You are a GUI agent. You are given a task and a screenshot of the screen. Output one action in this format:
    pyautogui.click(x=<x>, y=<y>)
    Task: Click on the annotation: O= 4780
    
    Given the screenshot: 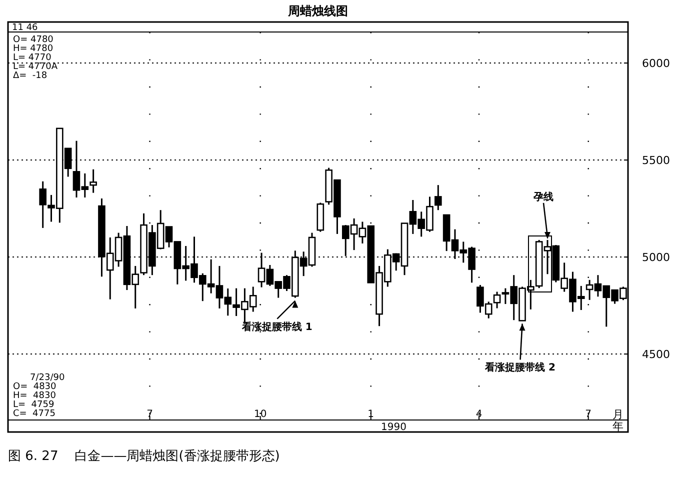 What is the action you would take?
    pyautogui.click(x=33, y=40)
    